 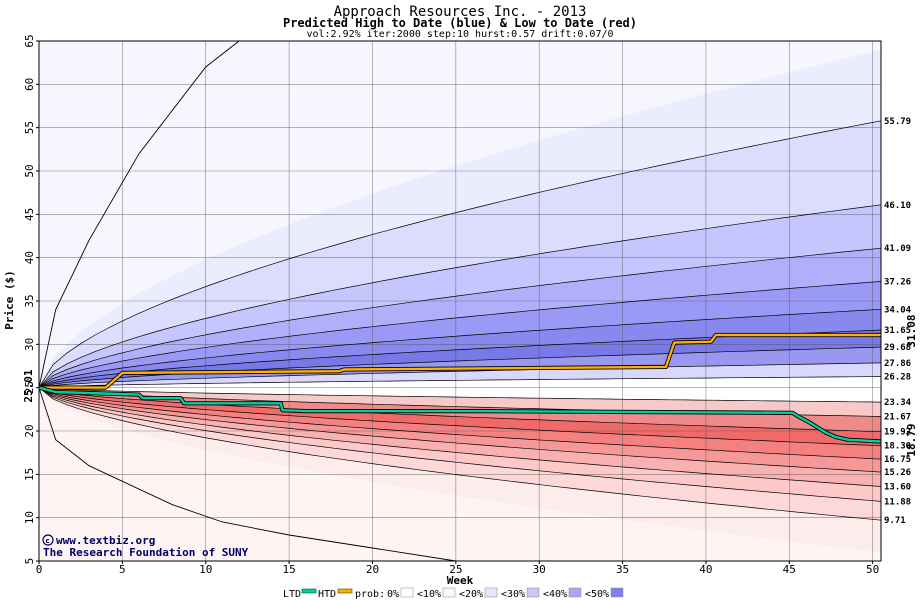 I want to click on y-axis-ticks: 5 10 15 20 25 30 35 40 45 50 55 60 65, so click(x=31, y=299).